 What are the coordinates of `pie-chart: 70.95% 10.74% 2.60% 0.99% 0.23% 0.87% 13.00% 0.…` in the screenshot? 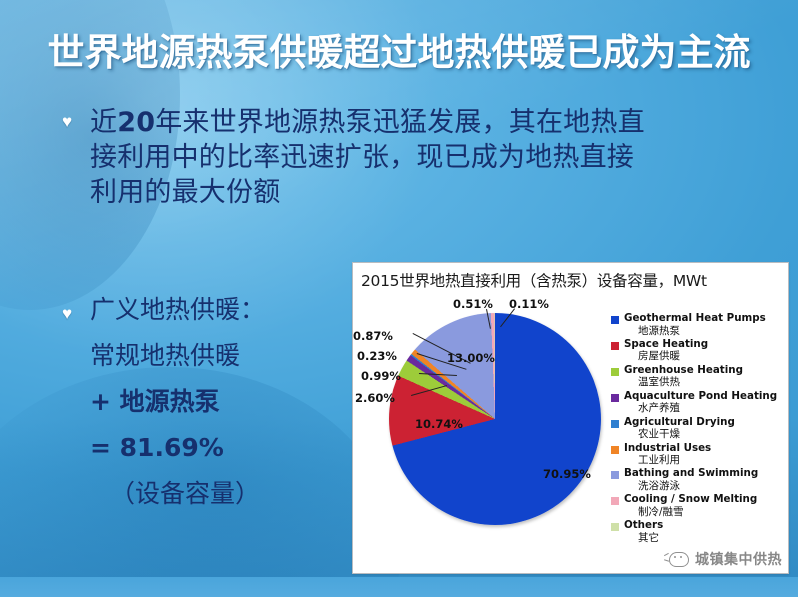 It's located at (489, 423).